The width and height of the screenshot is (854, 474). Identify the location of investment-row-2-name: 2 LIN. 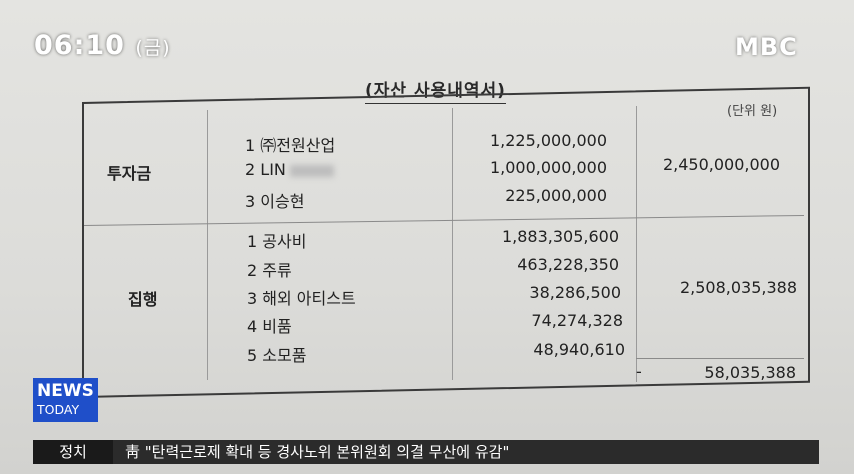
(289, 169).